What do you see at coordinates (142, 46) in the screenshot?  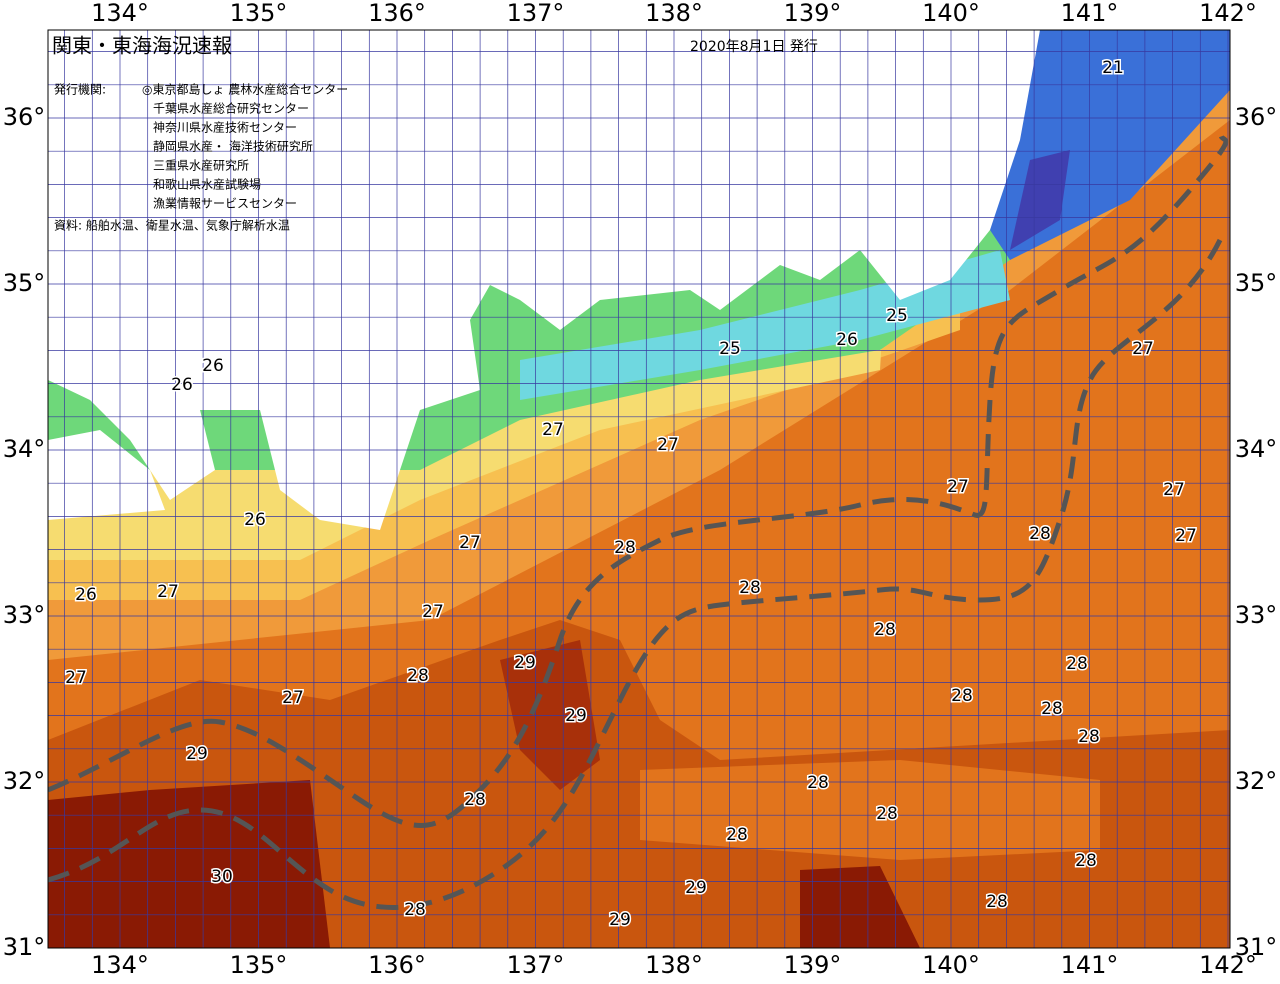 I see `title: 関東・東海海況速報` at bounding box center [142, 46].